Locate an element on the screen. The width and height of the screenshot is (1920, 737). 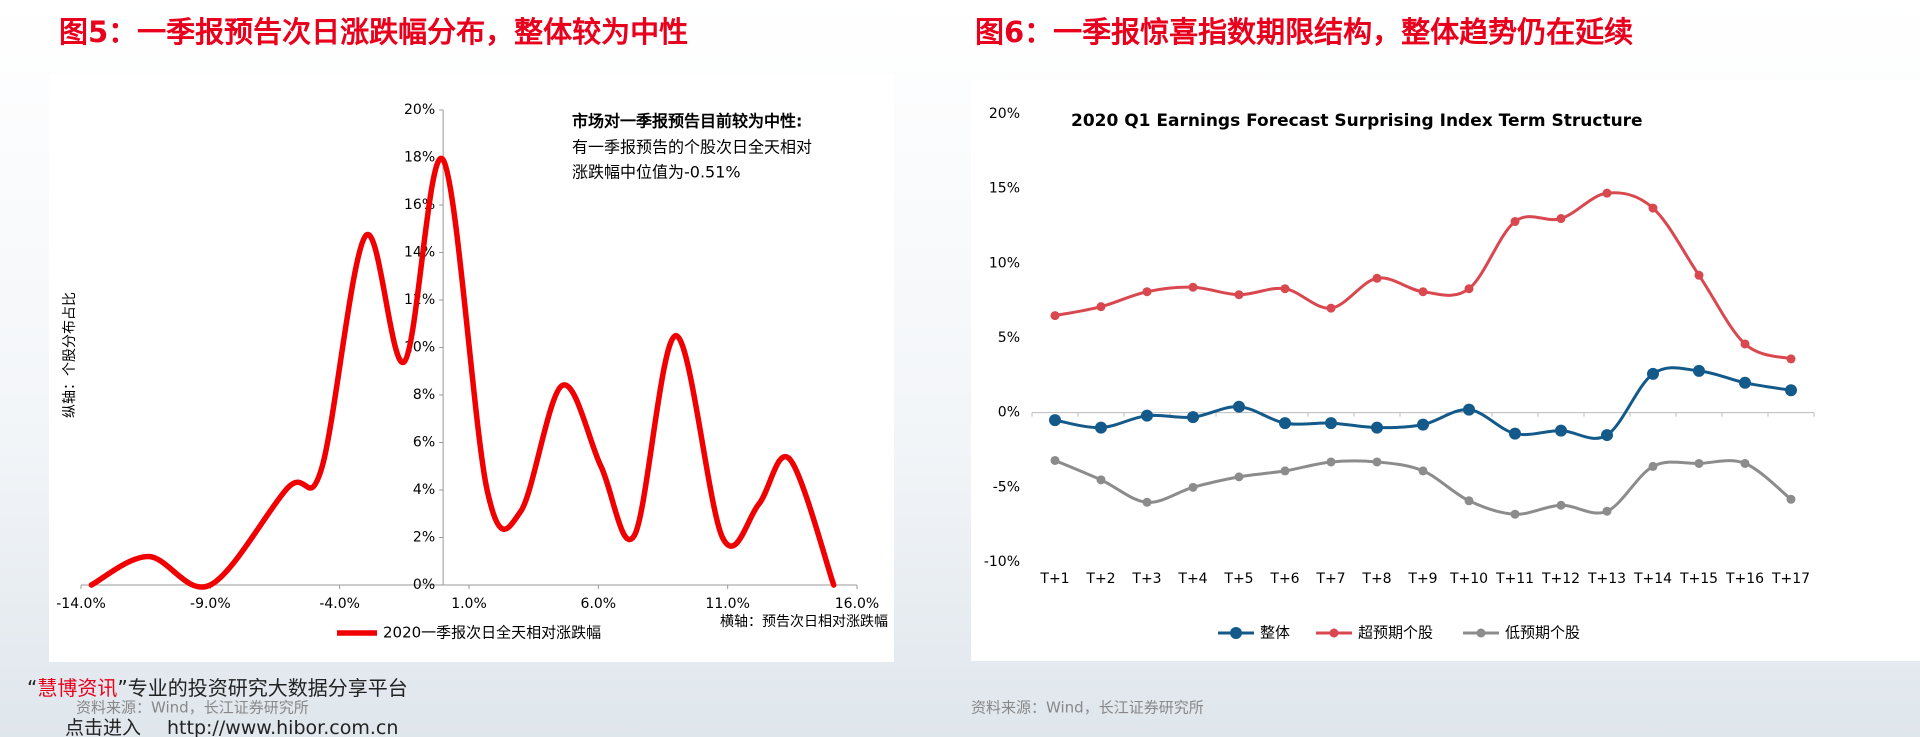
watermark-text: “ is located at coordinates (32, 688).